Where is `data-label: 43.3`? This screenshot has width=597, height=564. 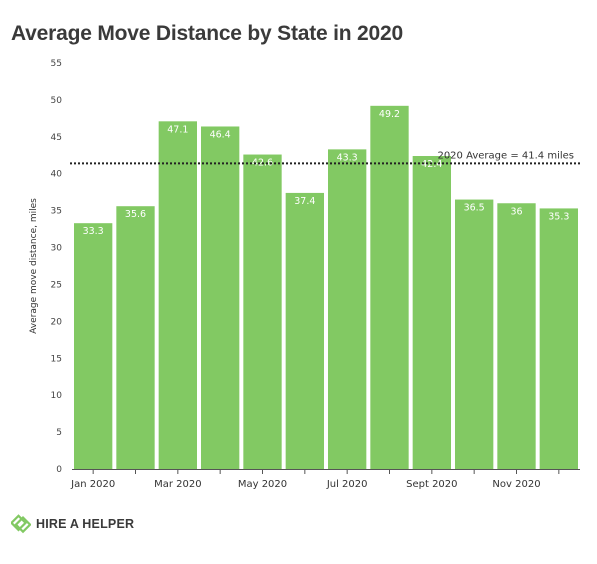
data-label: 43.3 is located at coordinates (347, 157).